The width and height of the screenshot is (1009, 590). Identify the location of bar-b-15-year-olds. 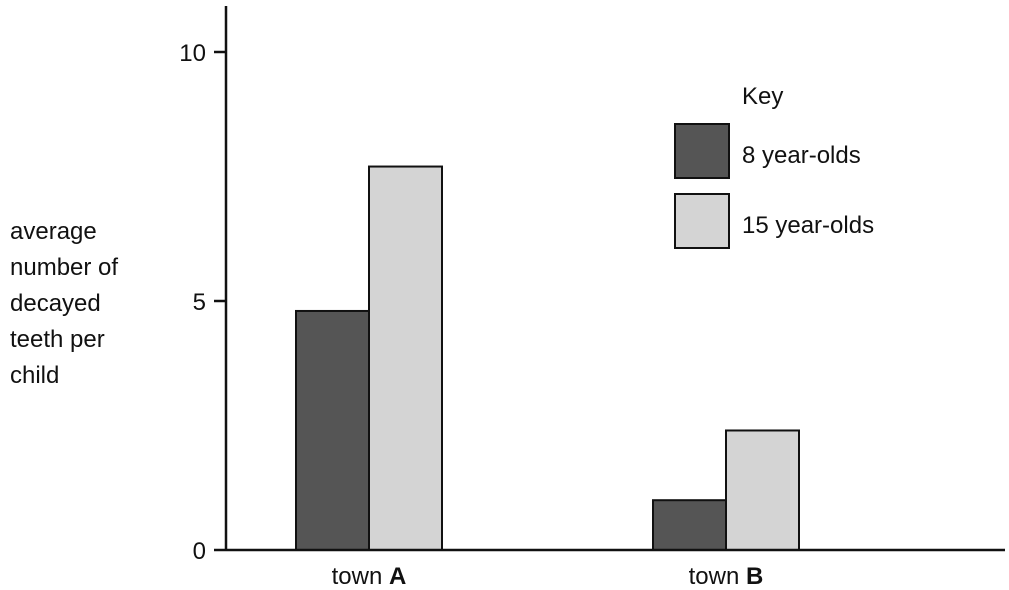
(762, 490).